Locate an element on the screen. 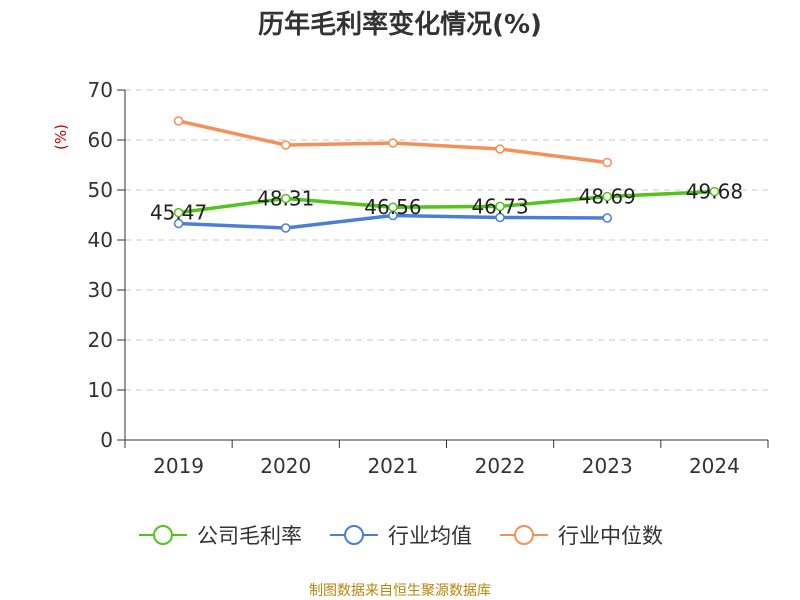 The height and width of the screenshot is (600, 800). data-points is located at coordinates (446, 174).